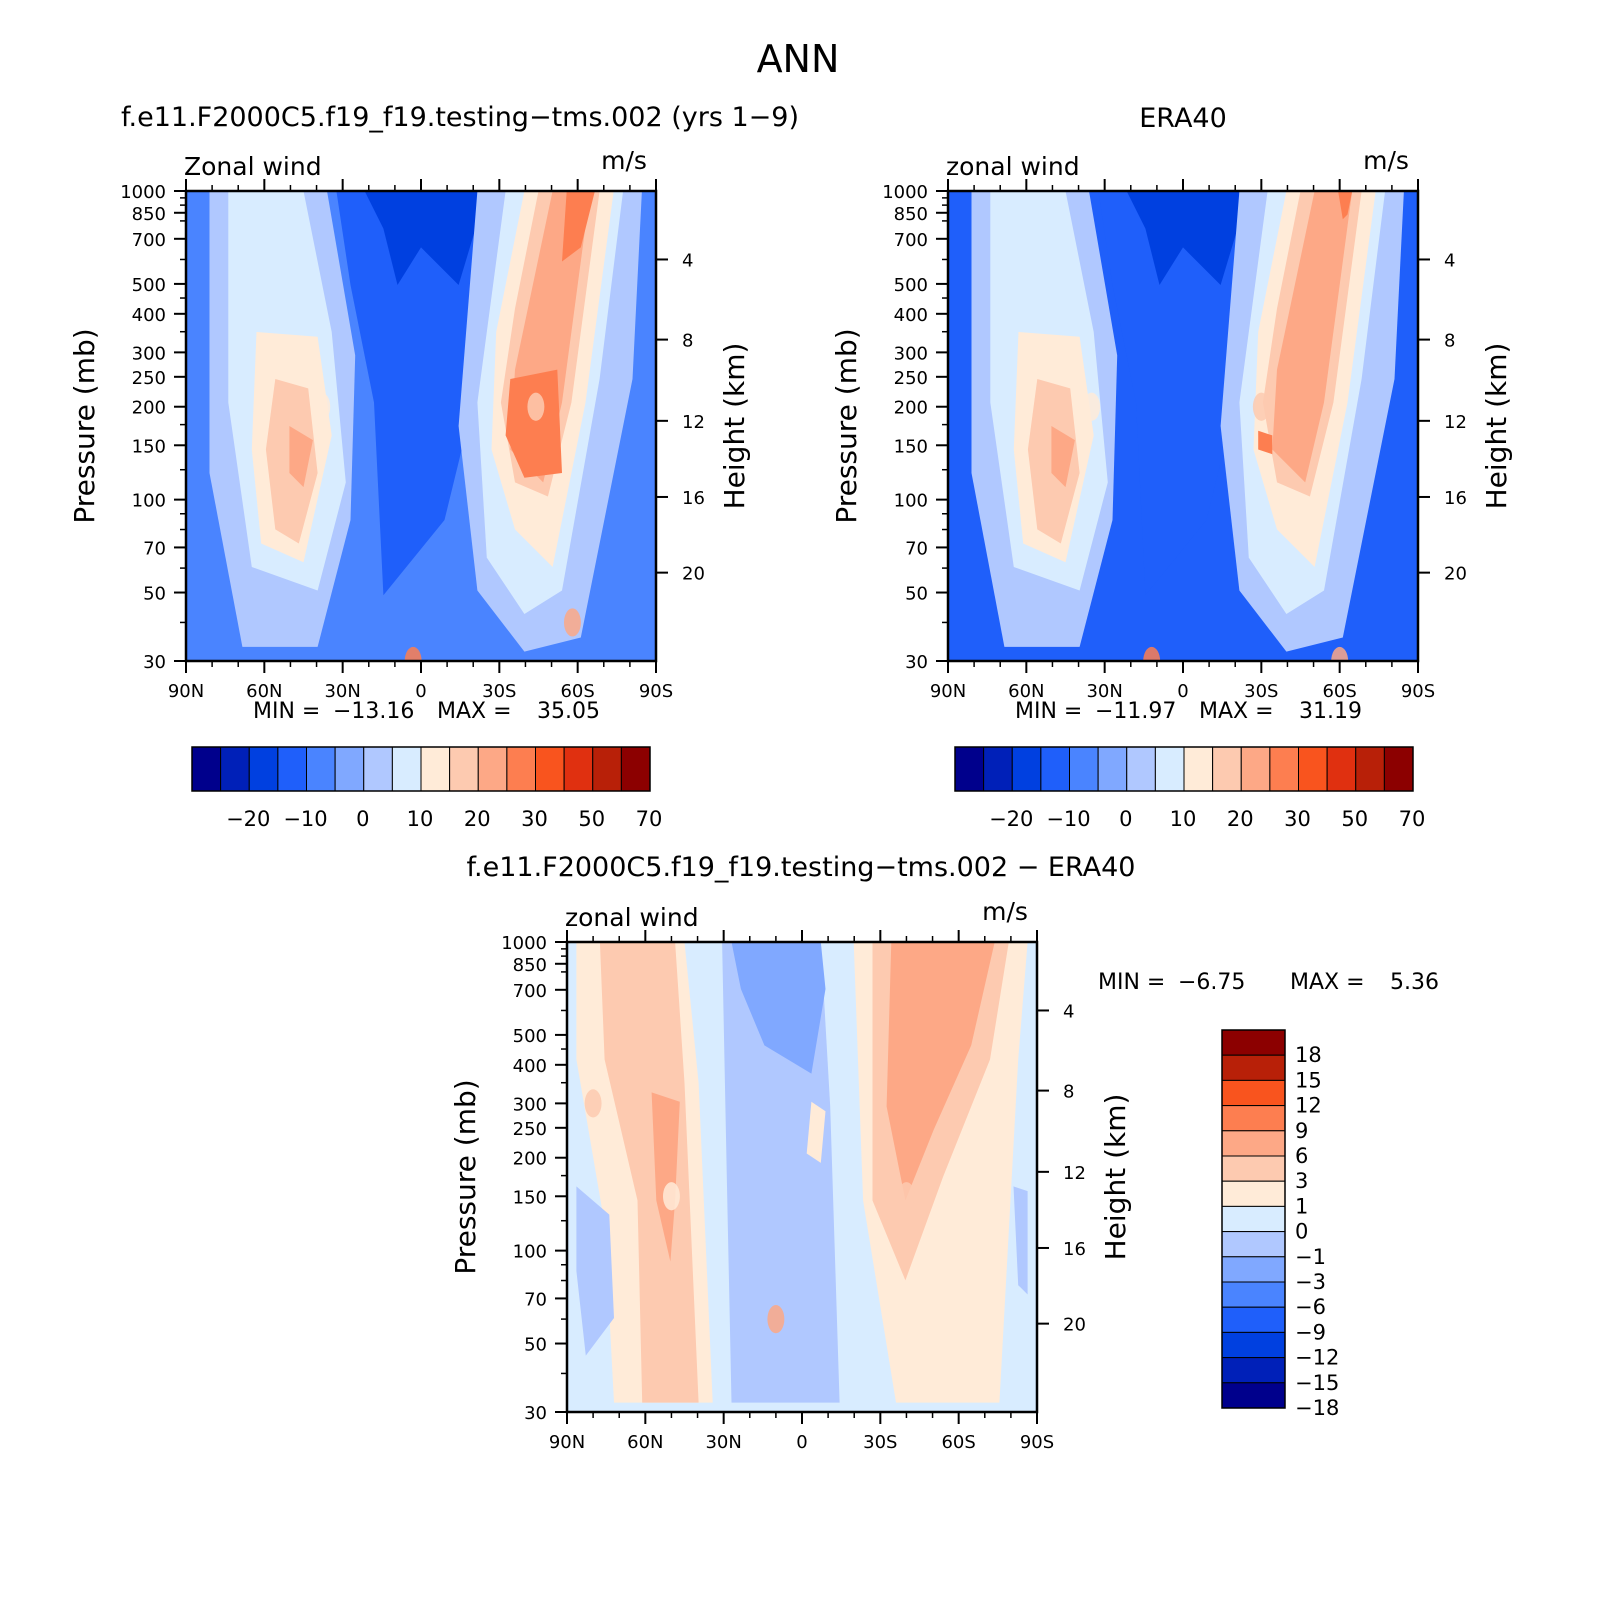 The image size is (1597, 1597). Describe the element at coordinates (1068, 1011) in the screenshot. I see `y2-tick-label: 4` at that location.